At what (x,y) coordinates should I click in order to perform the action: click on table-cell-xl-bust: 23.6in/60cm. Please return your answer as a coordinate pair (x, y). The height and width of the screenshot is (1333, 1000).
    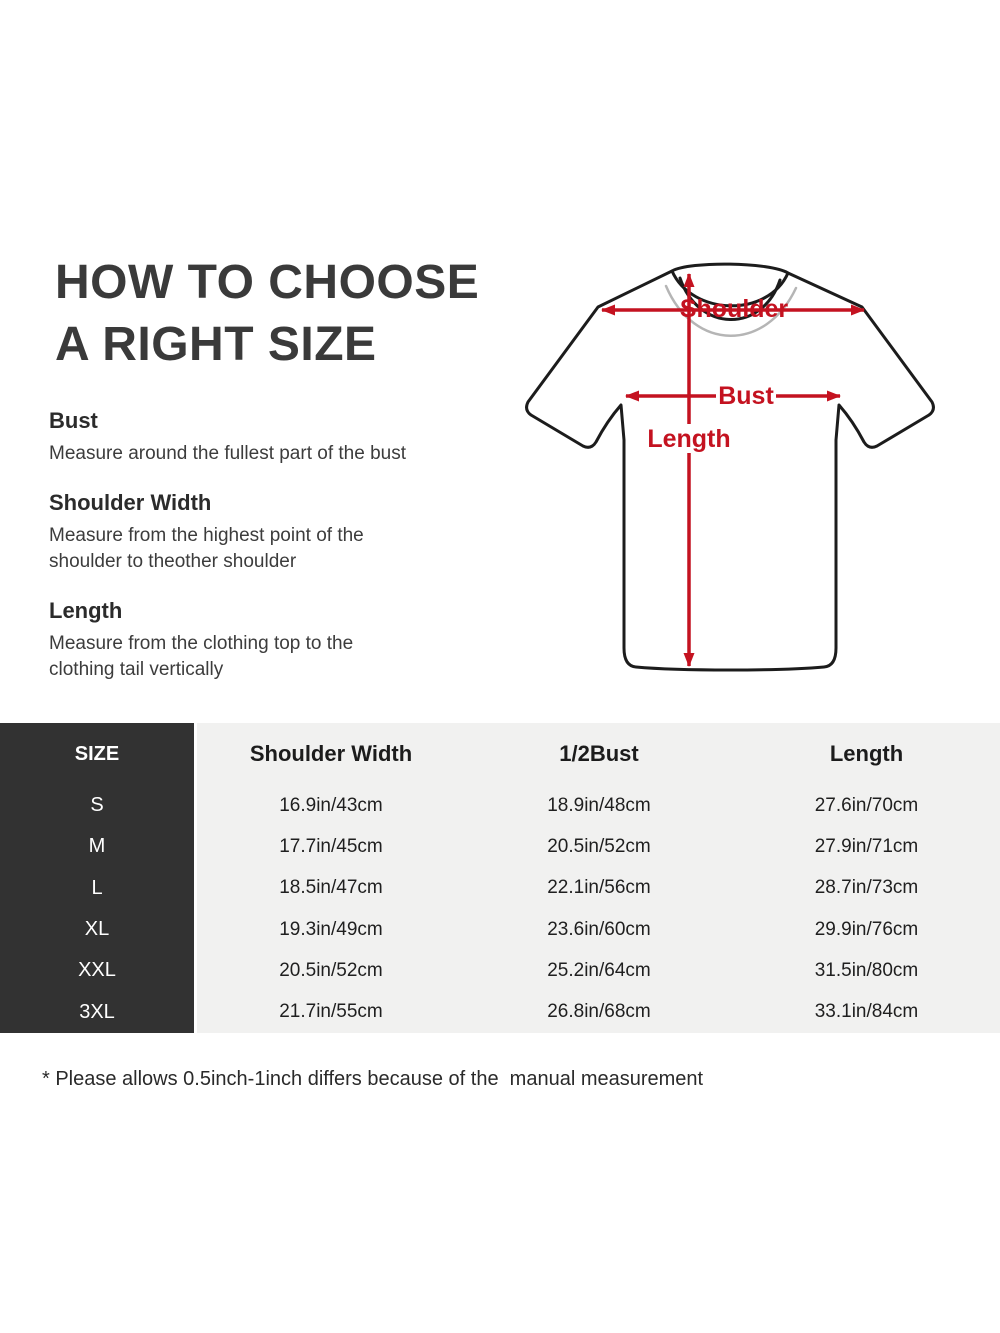
    Looking at the image, I should click on (599, 929).